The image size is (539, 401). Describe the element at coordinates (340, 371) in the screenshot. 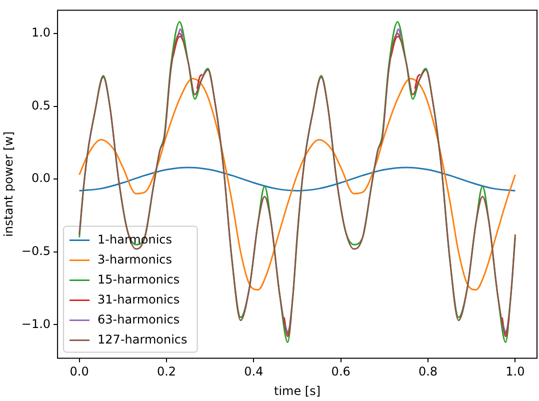

I see `x-tick-label: 0.6` at that location.